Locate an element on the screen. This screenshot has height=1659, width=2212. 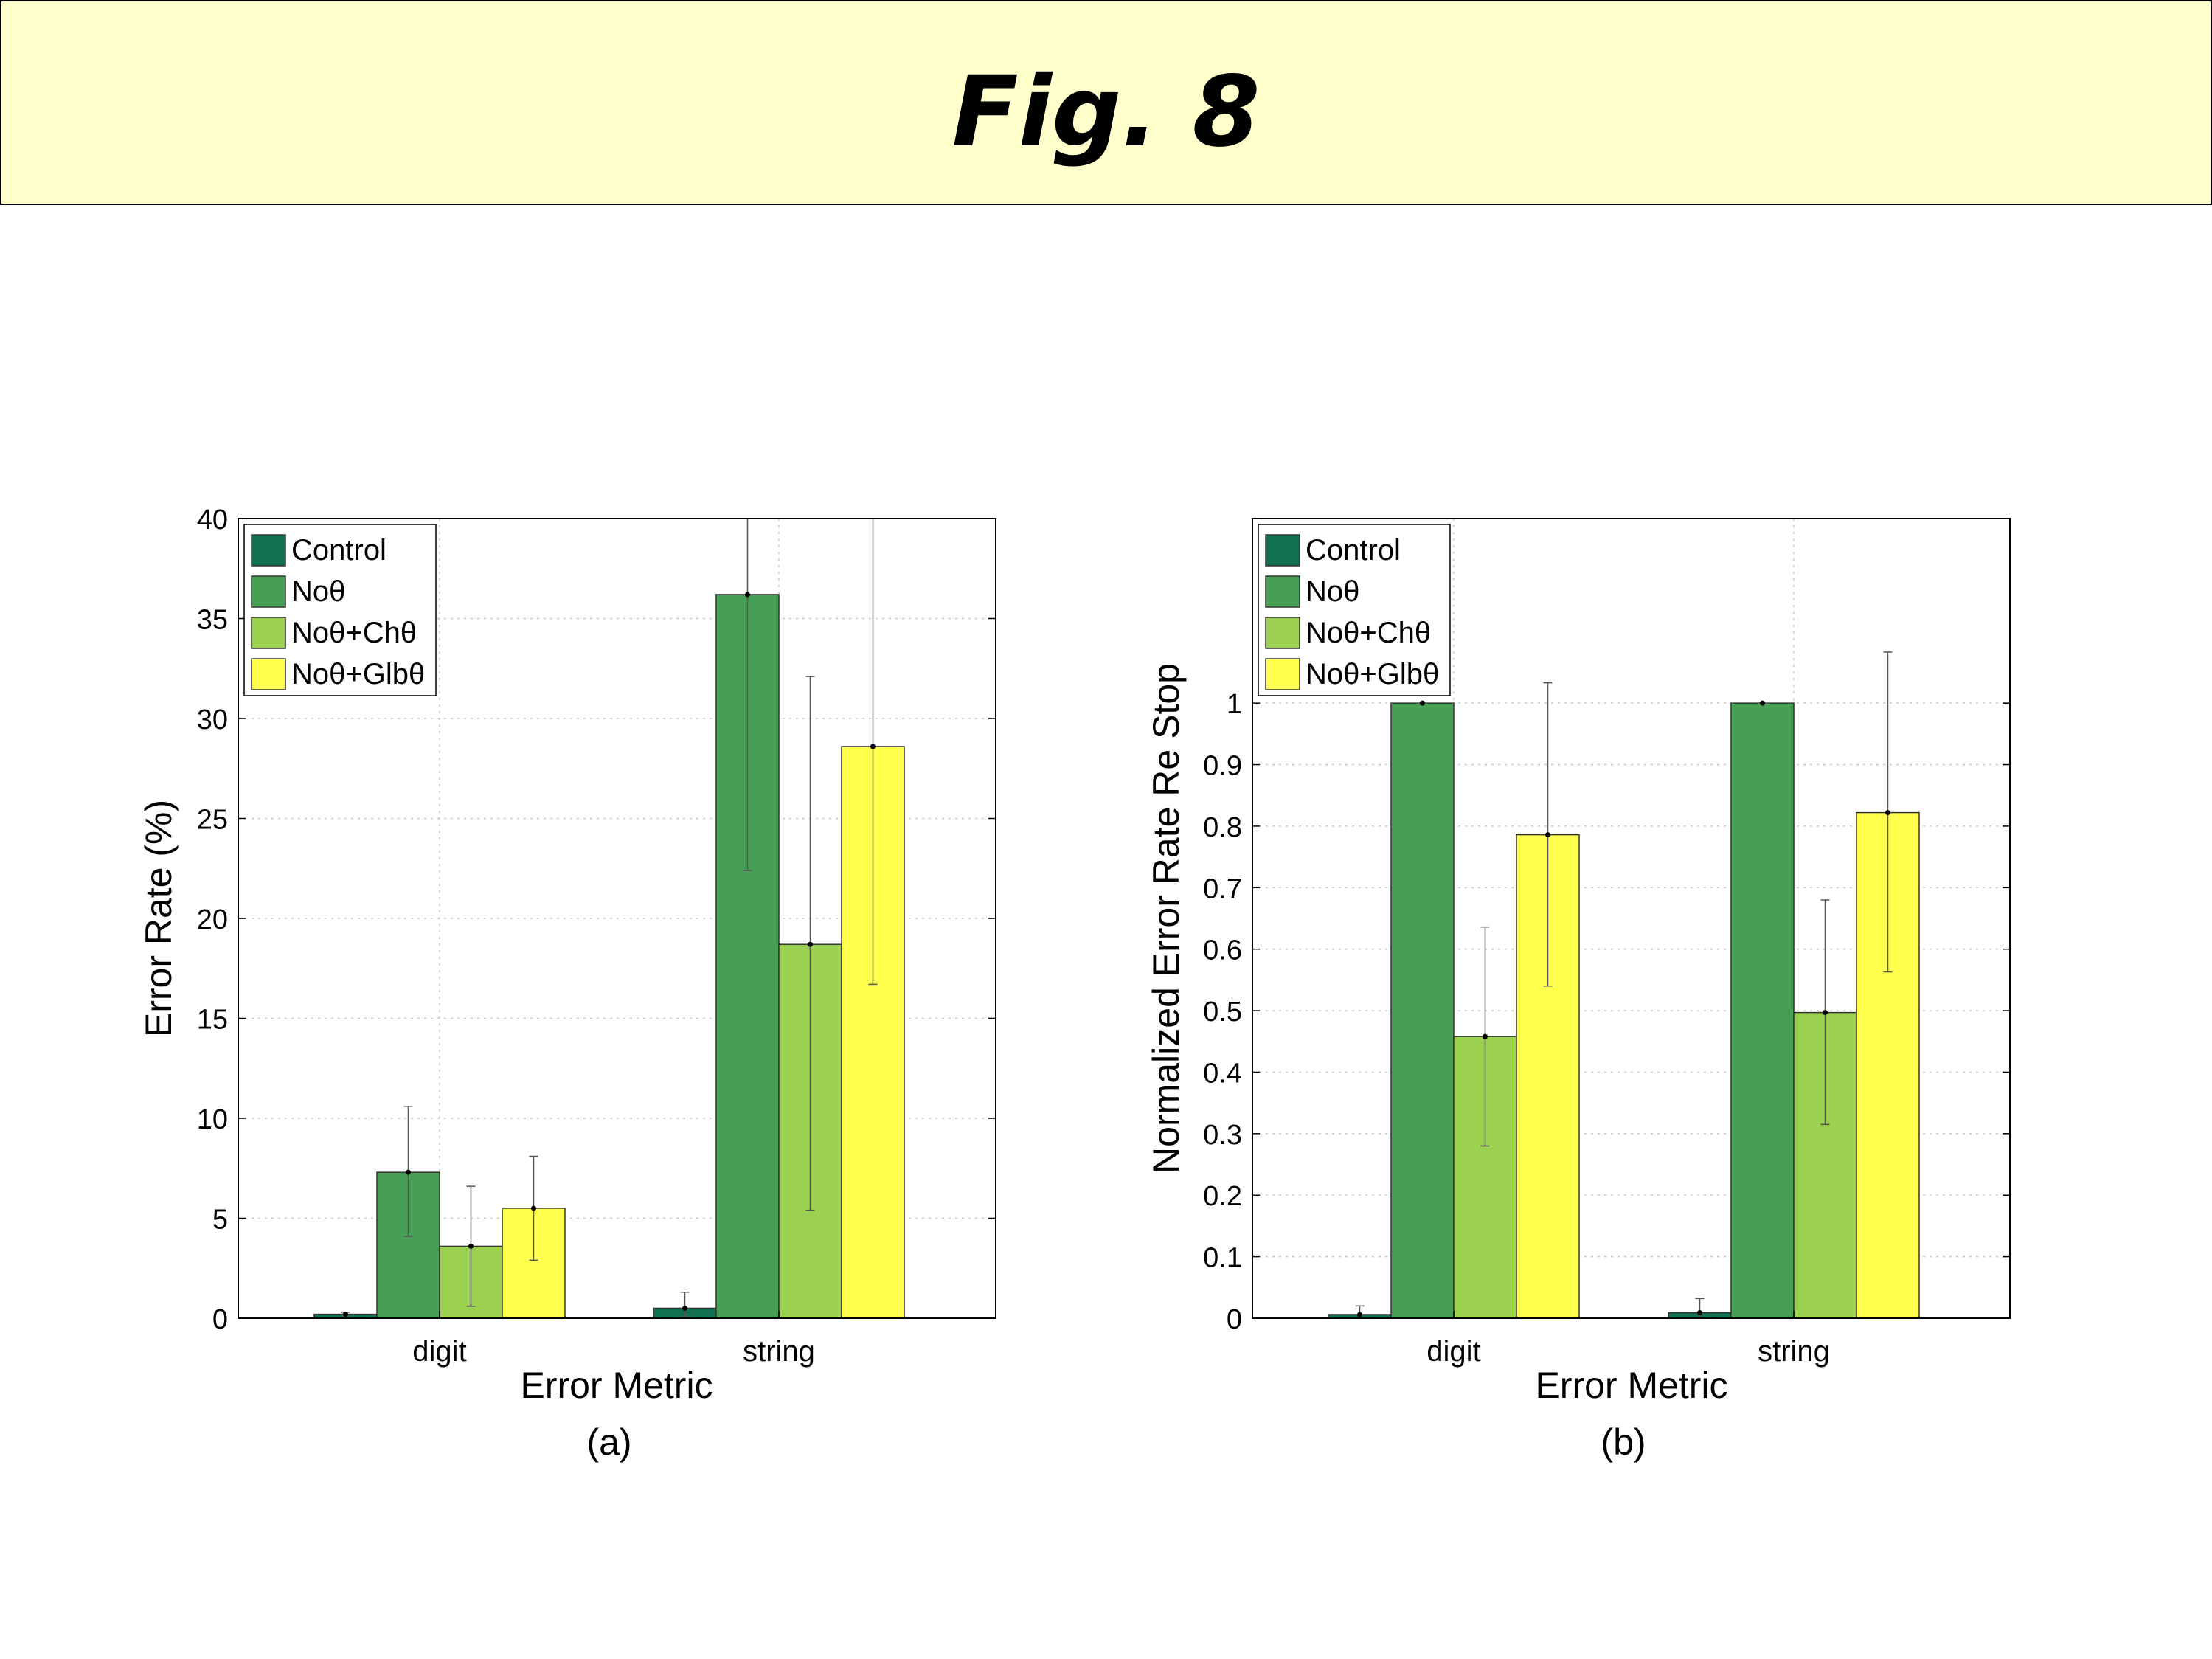
chart-caption: (b) is located at coordinates (1623, 1442).